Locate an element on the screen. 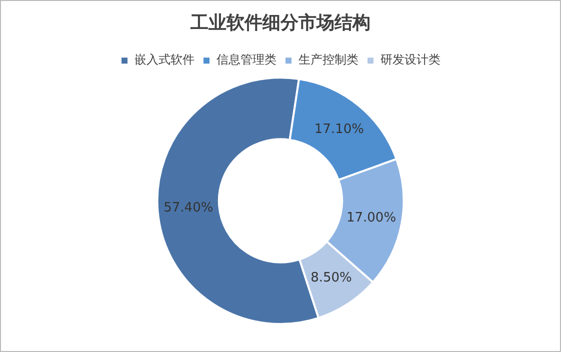 This screenshot has width=561, height=352. legend-label: 嵌入式软件 is located at coordinates (164, 59).